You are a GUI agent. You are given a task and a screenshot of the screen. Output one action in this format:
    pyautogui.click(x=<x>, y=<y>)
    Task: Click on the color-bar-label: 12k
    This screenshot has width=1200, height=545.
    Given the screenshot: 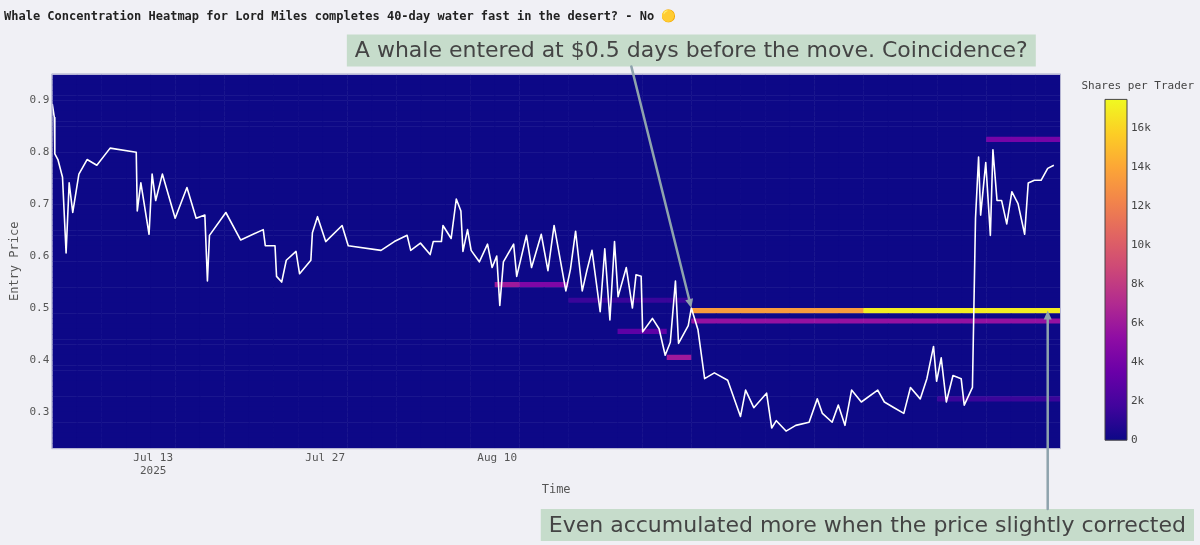 What is the action you would take?
    pyautogui.click(x=1141, y=206)
    